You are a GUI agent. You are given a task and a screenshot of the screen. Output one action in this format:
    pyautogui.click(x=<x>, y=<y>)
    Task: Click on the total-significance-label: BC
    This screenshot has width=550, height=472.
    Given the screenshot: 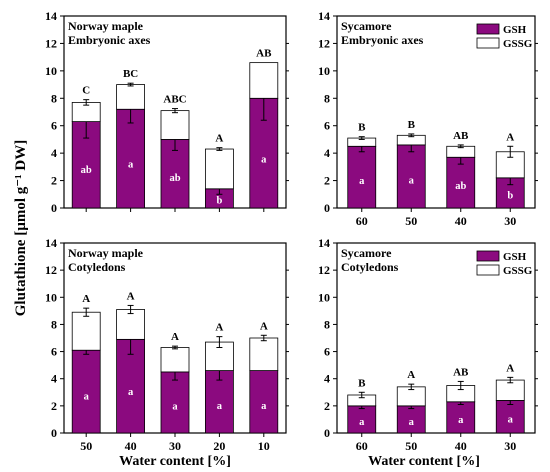 What is the action you would take?
    pyautogui.click(x=130, y=74)
    